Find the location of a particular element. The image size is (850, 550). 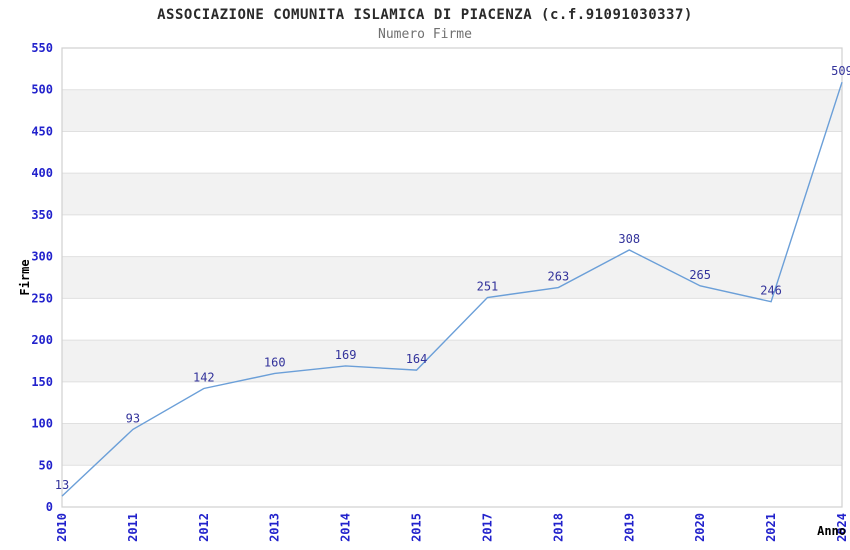

data-point-label: 509 is located at coordinates (840, 71).